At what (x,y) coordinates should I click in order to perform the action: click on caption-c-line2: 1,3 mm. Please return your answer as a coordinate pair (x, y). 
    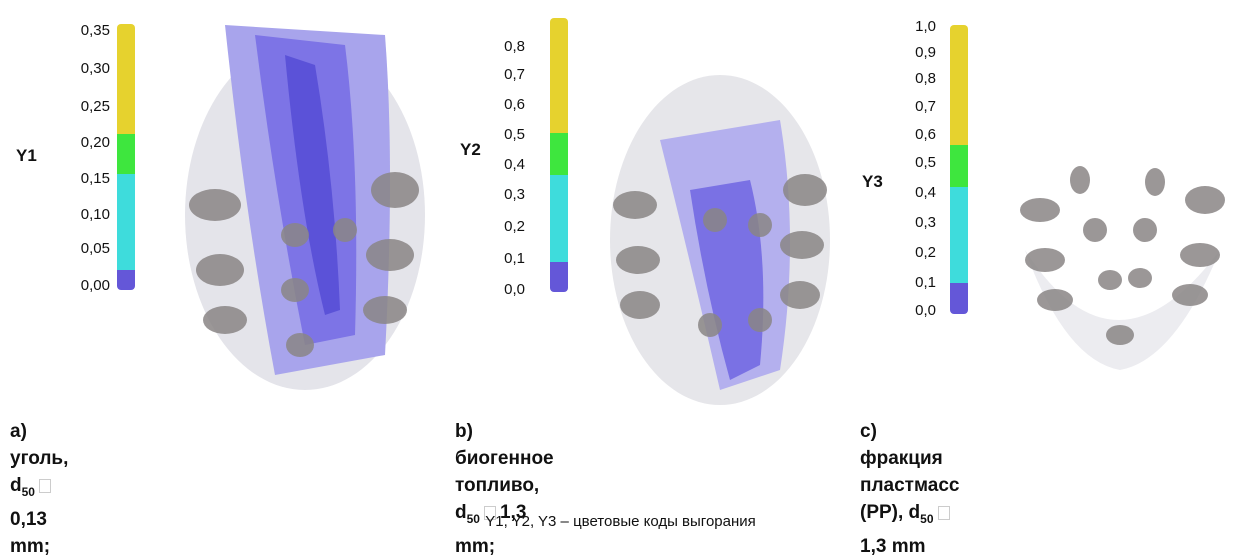
    Looking at the image, I should click on (893, 546).